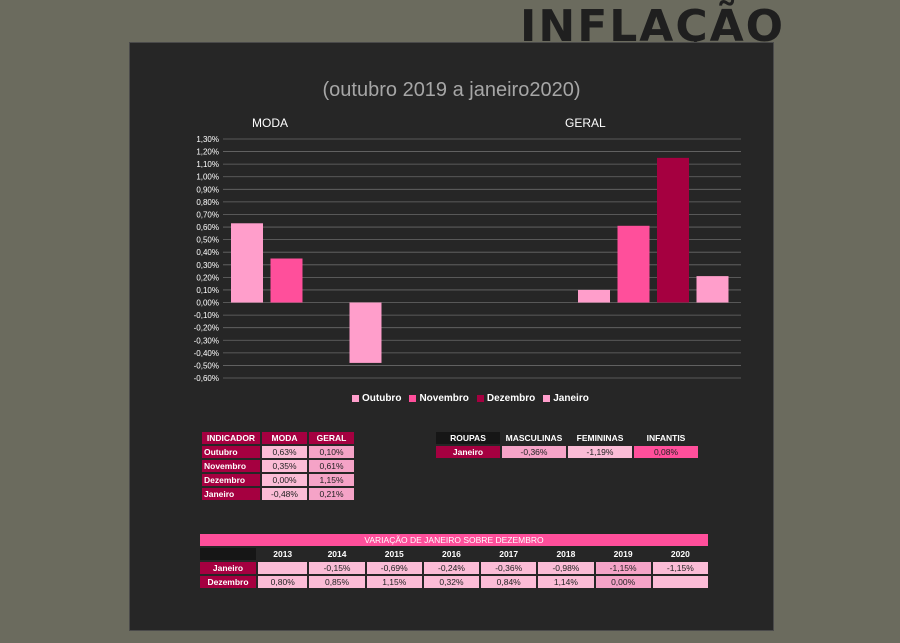 This screenshot has width=900, height=643. I want to click on table-cell: 0,61%, so click(331, 466).